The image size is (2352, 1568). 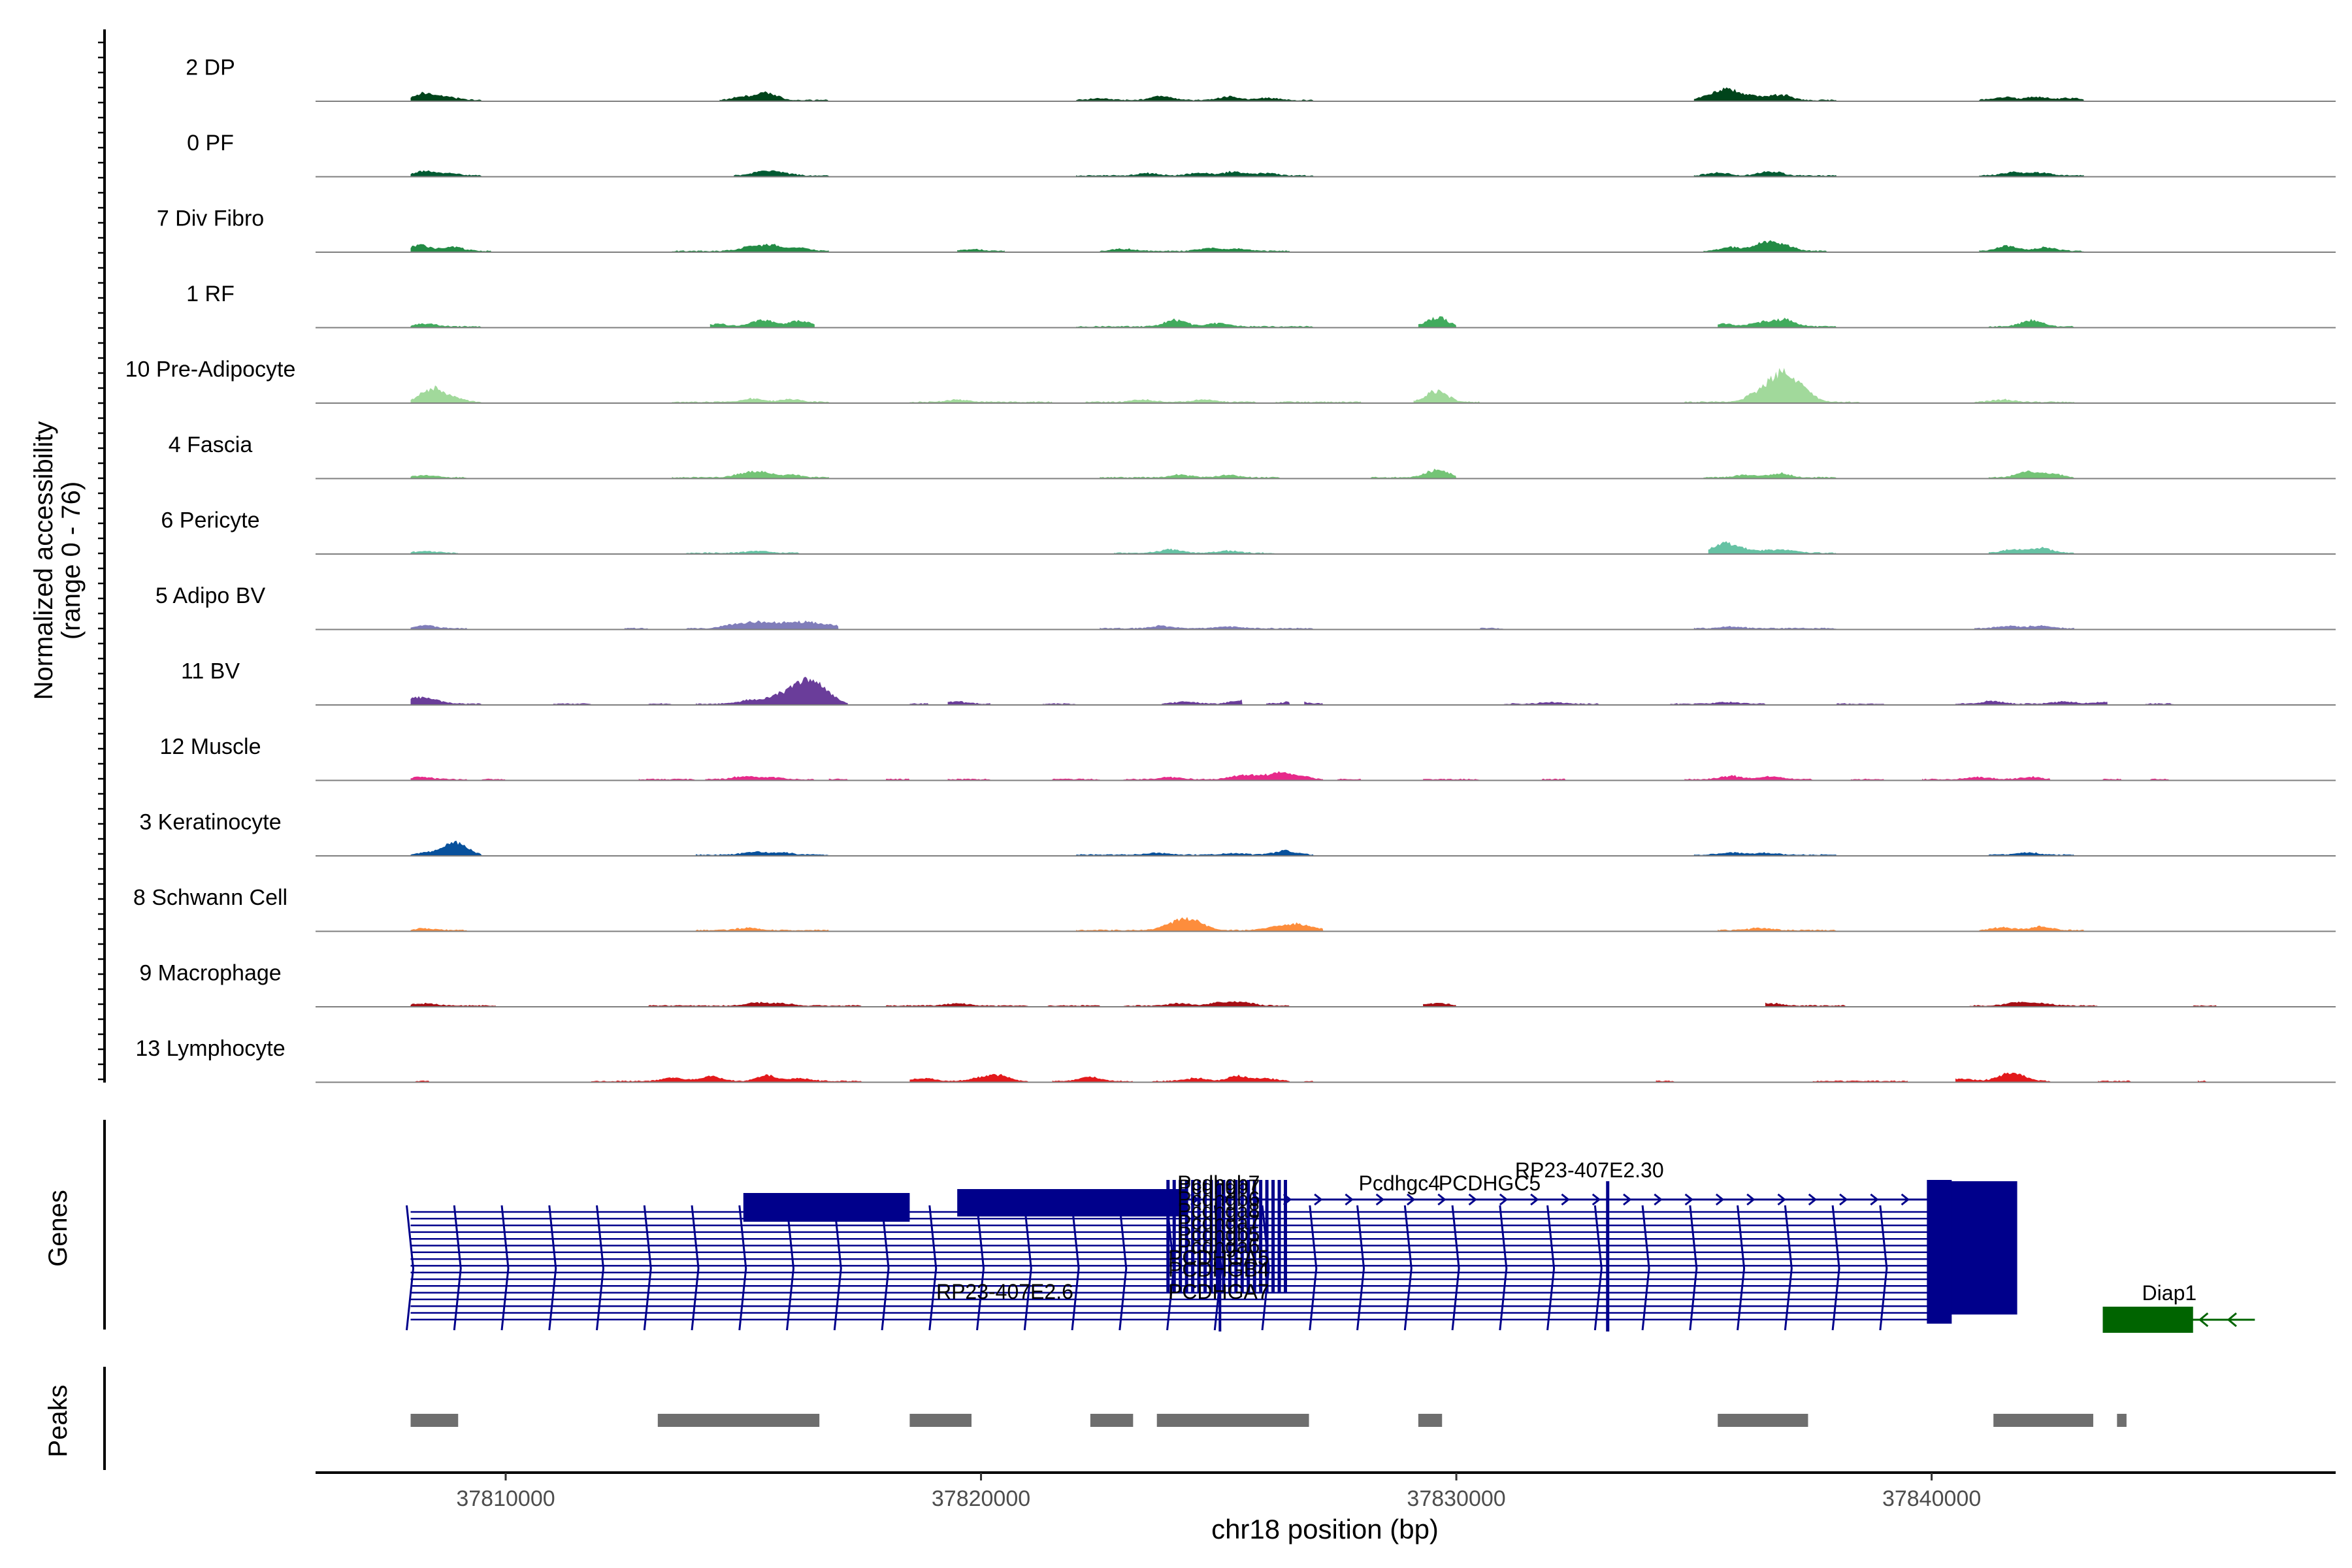 I want to click on gene-label-overlap: Pcdhgb6, so click(x=1218, y=1199).